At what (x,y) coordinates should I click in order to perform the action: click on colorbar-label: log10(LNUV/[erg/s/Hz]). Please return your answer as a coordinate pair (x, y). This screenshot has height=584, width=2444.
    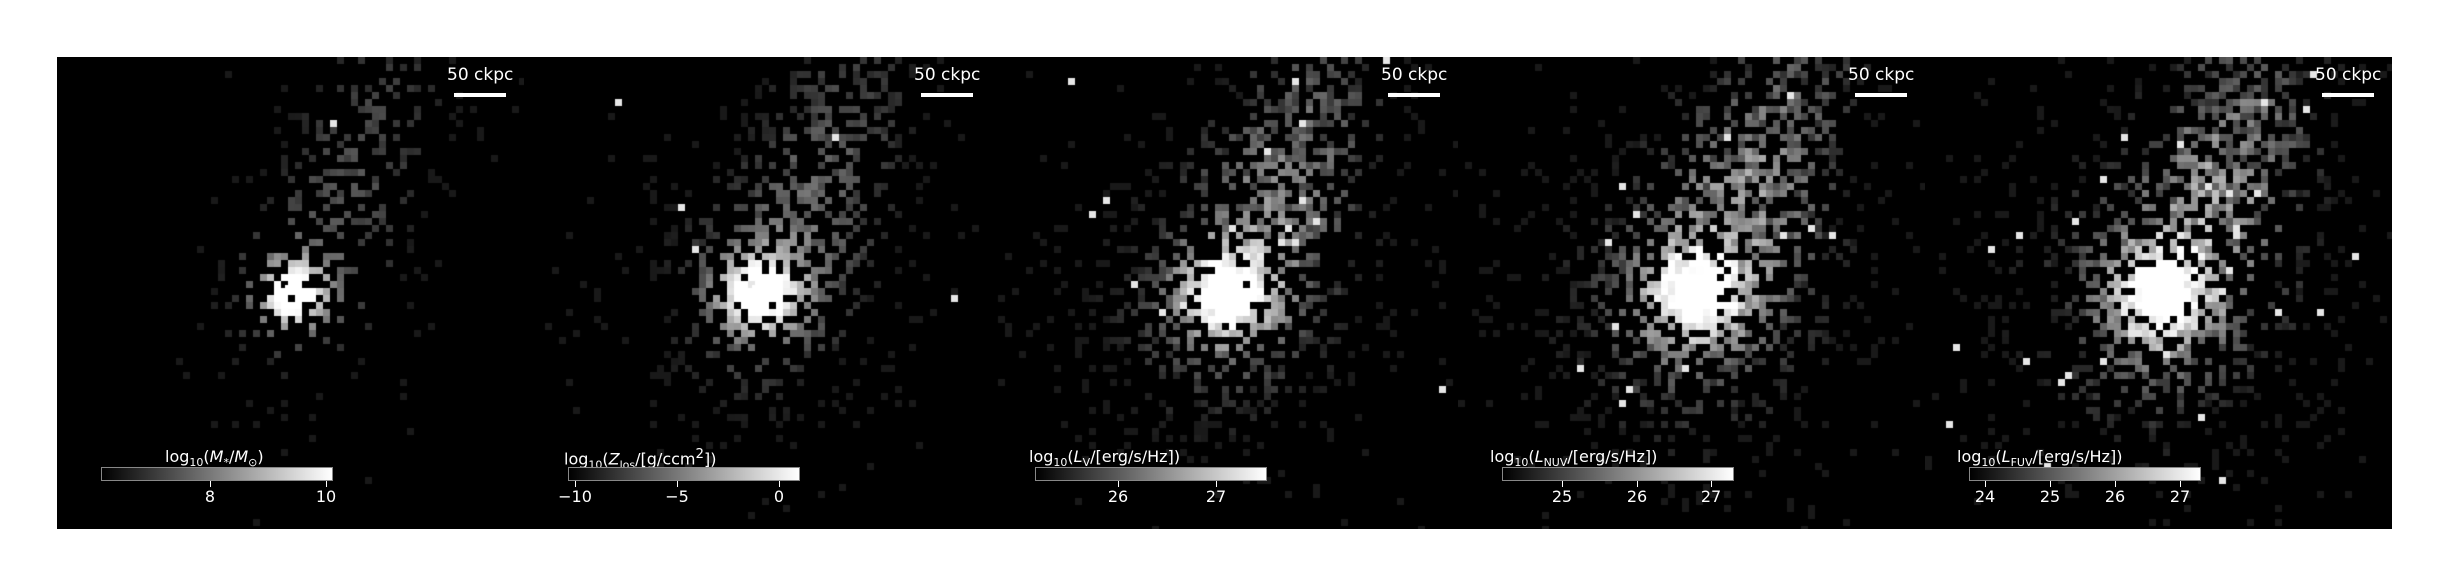
    Looking at the image, I should click on (1574, 458).